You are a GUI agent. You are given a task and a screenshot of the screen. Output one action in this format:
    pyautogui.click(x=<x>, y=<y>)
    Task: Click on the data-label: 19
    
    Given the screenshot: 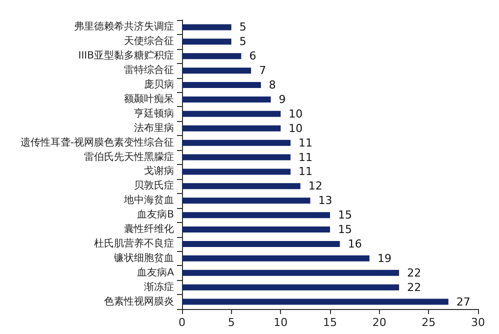 What is the action you would take?
    pyautogui.click(x=384, y=258)
    